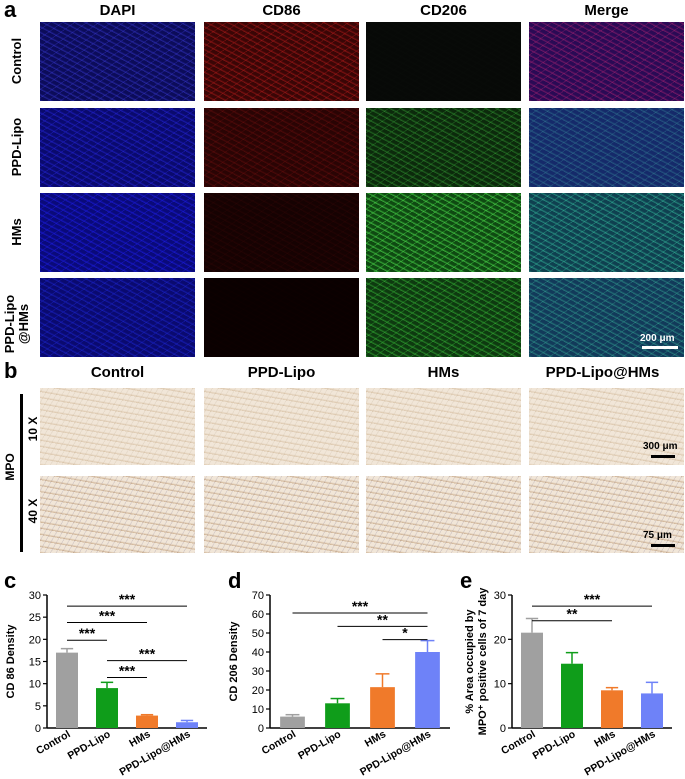  Describe the element at coordinates (16, 61) in the screenshot. I see `row-label-control: Control` at that location.